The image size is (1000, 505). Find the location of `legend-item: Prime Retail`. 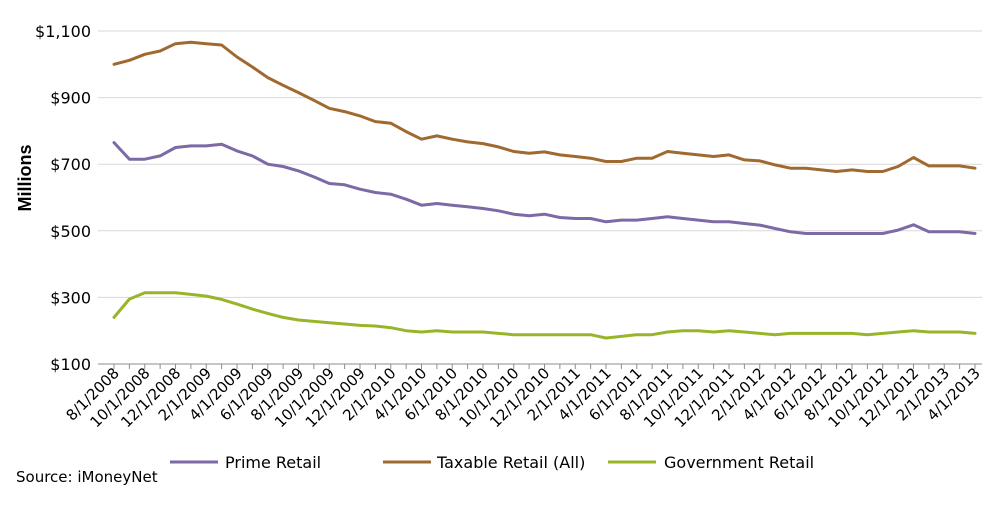

legend-item: Prime Retail is located at coordinates (245, 462).